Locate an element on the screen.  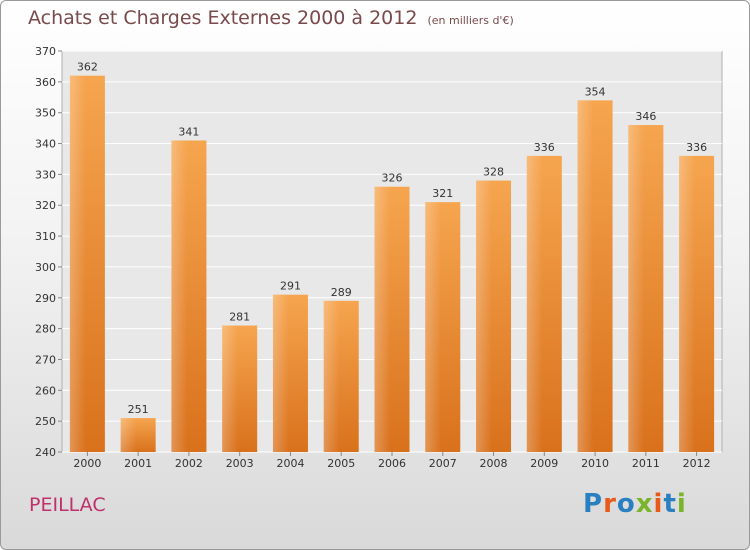
logo-letter: r is located at coordinates (610, 504).